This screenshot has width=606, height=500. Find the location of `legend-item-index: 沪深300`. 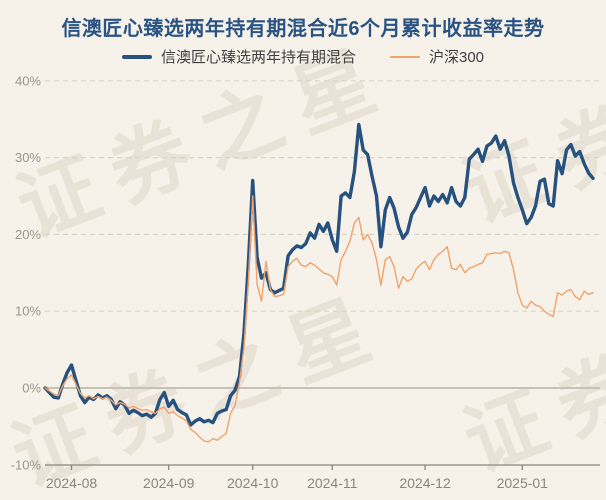

legend-item-index: 沪深300 is located at coordinates (437, 56).